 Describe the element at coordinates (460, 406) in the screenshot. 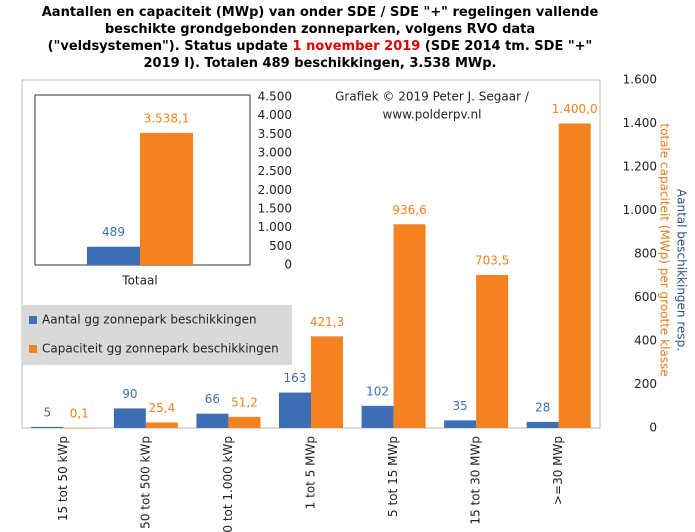

I see `data-label: 35` at that location.